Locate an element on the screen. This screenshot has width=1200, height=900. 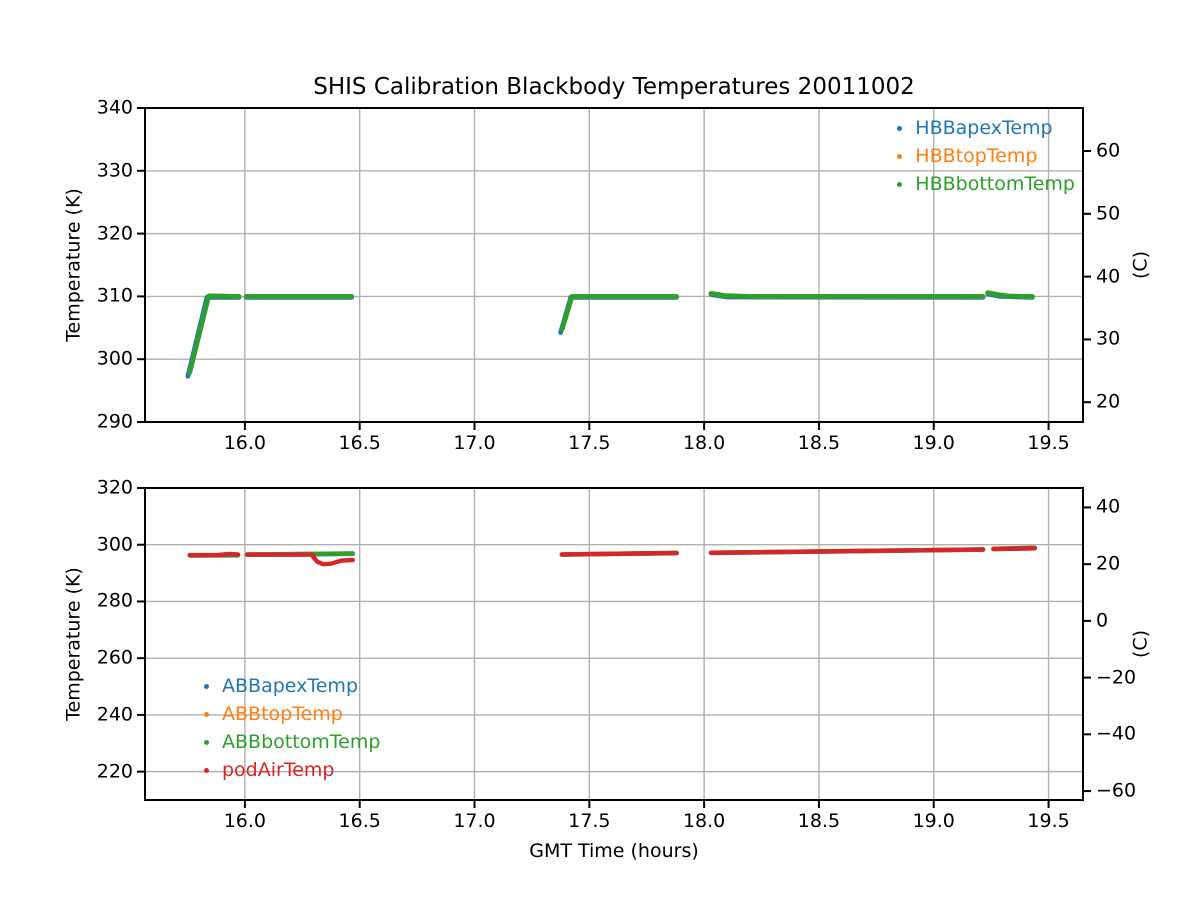
y-tick-label-left: 290 is located at coordinates (114, 421).